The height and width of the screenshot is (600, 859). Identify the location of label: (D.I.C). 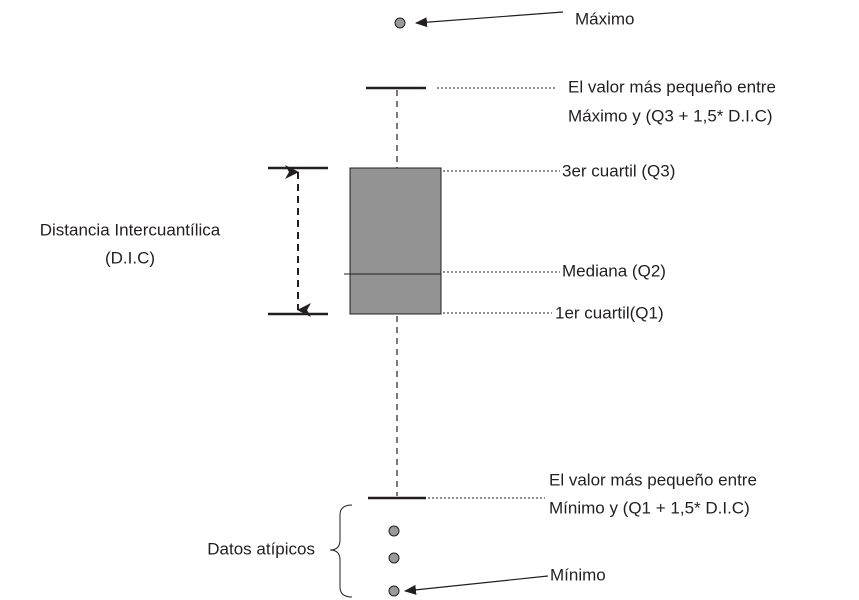
(130, 257).